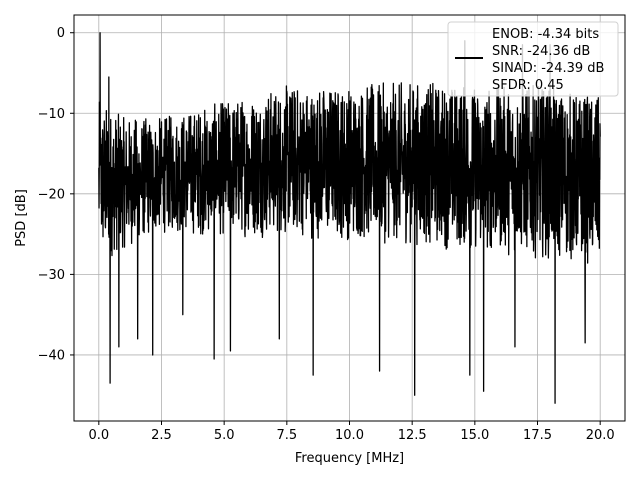 Image resolution: width=640 pixels, height=480 pixels. I want to click on x-tick-label: 5.0, so click(224, 435).